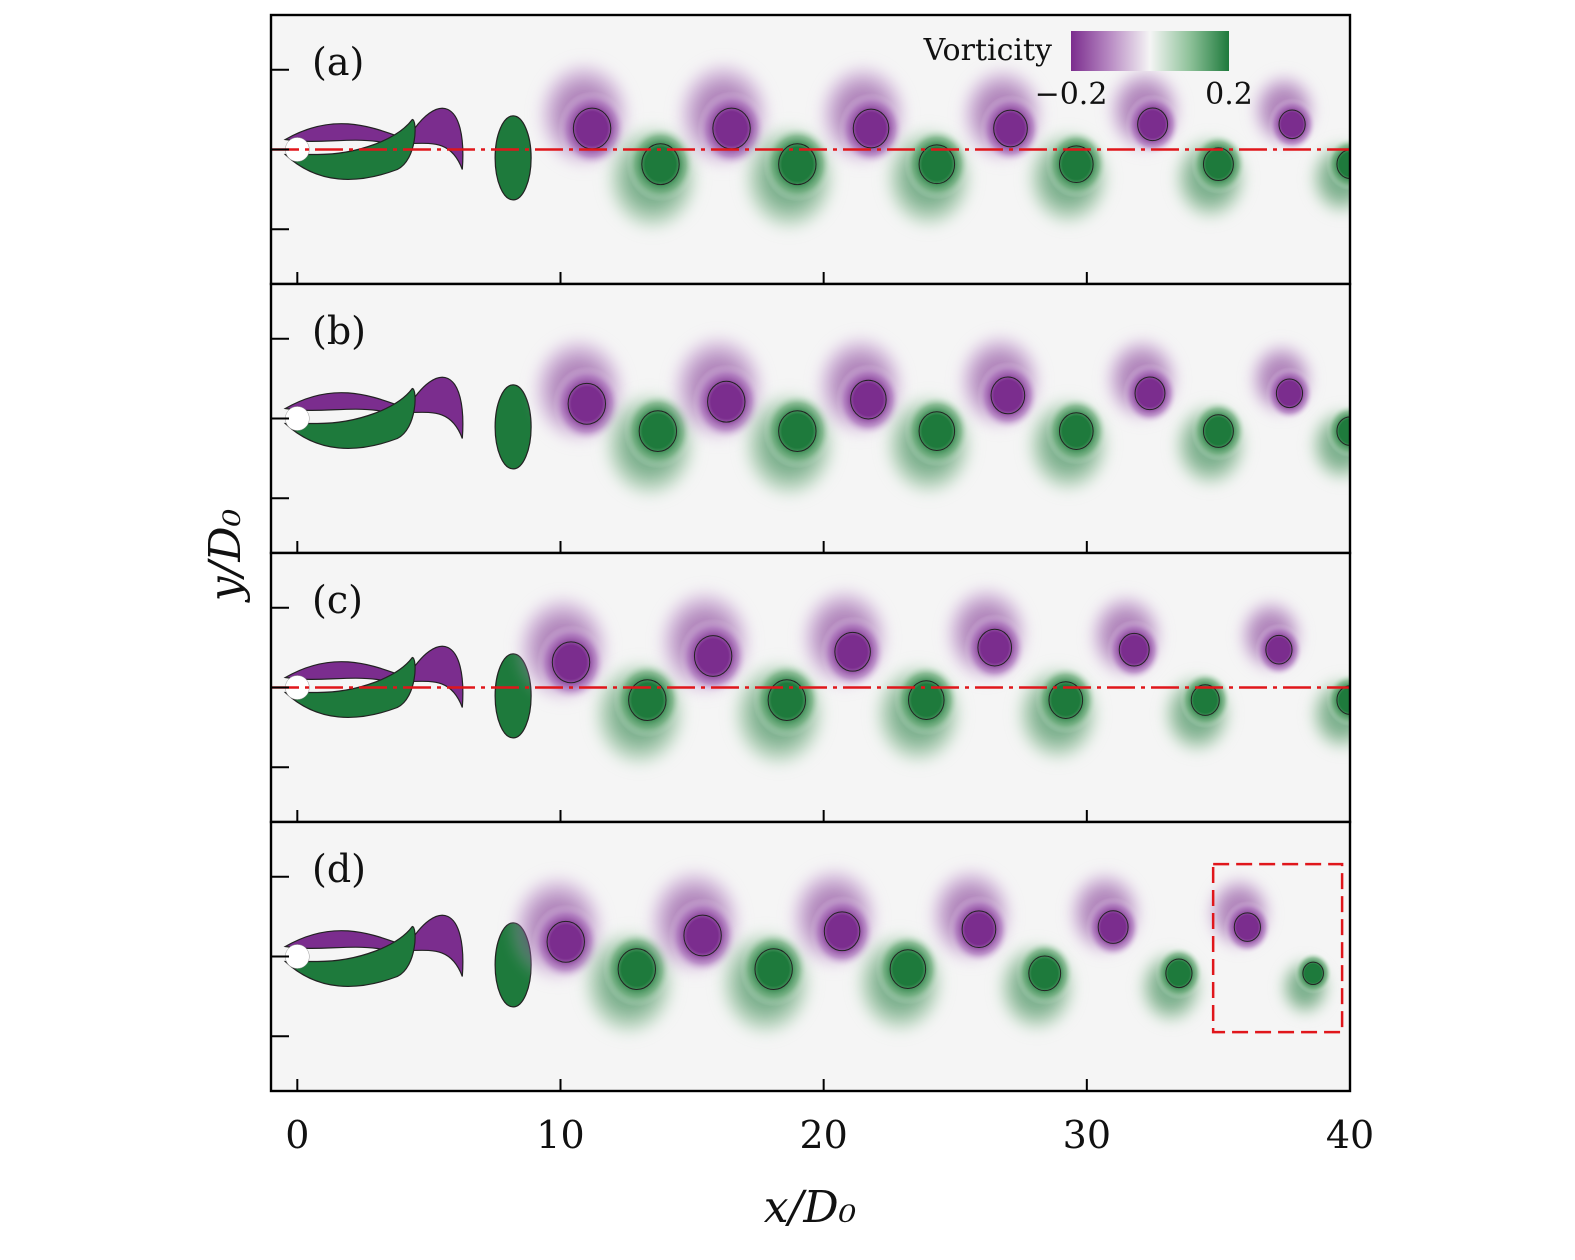  Describe the element at coordinates (1150, 51) in the screenshot. I see `colorbar-gradient` at that location.